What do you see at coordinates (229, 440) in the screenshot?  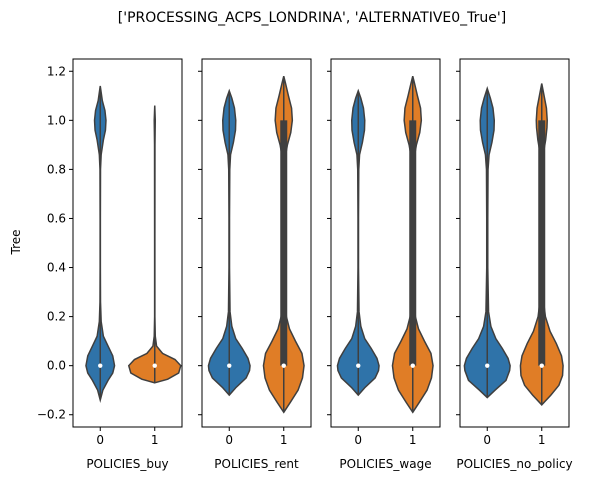 I see `x-tick-label-2-0: 0` at bounding box center [229, 440].